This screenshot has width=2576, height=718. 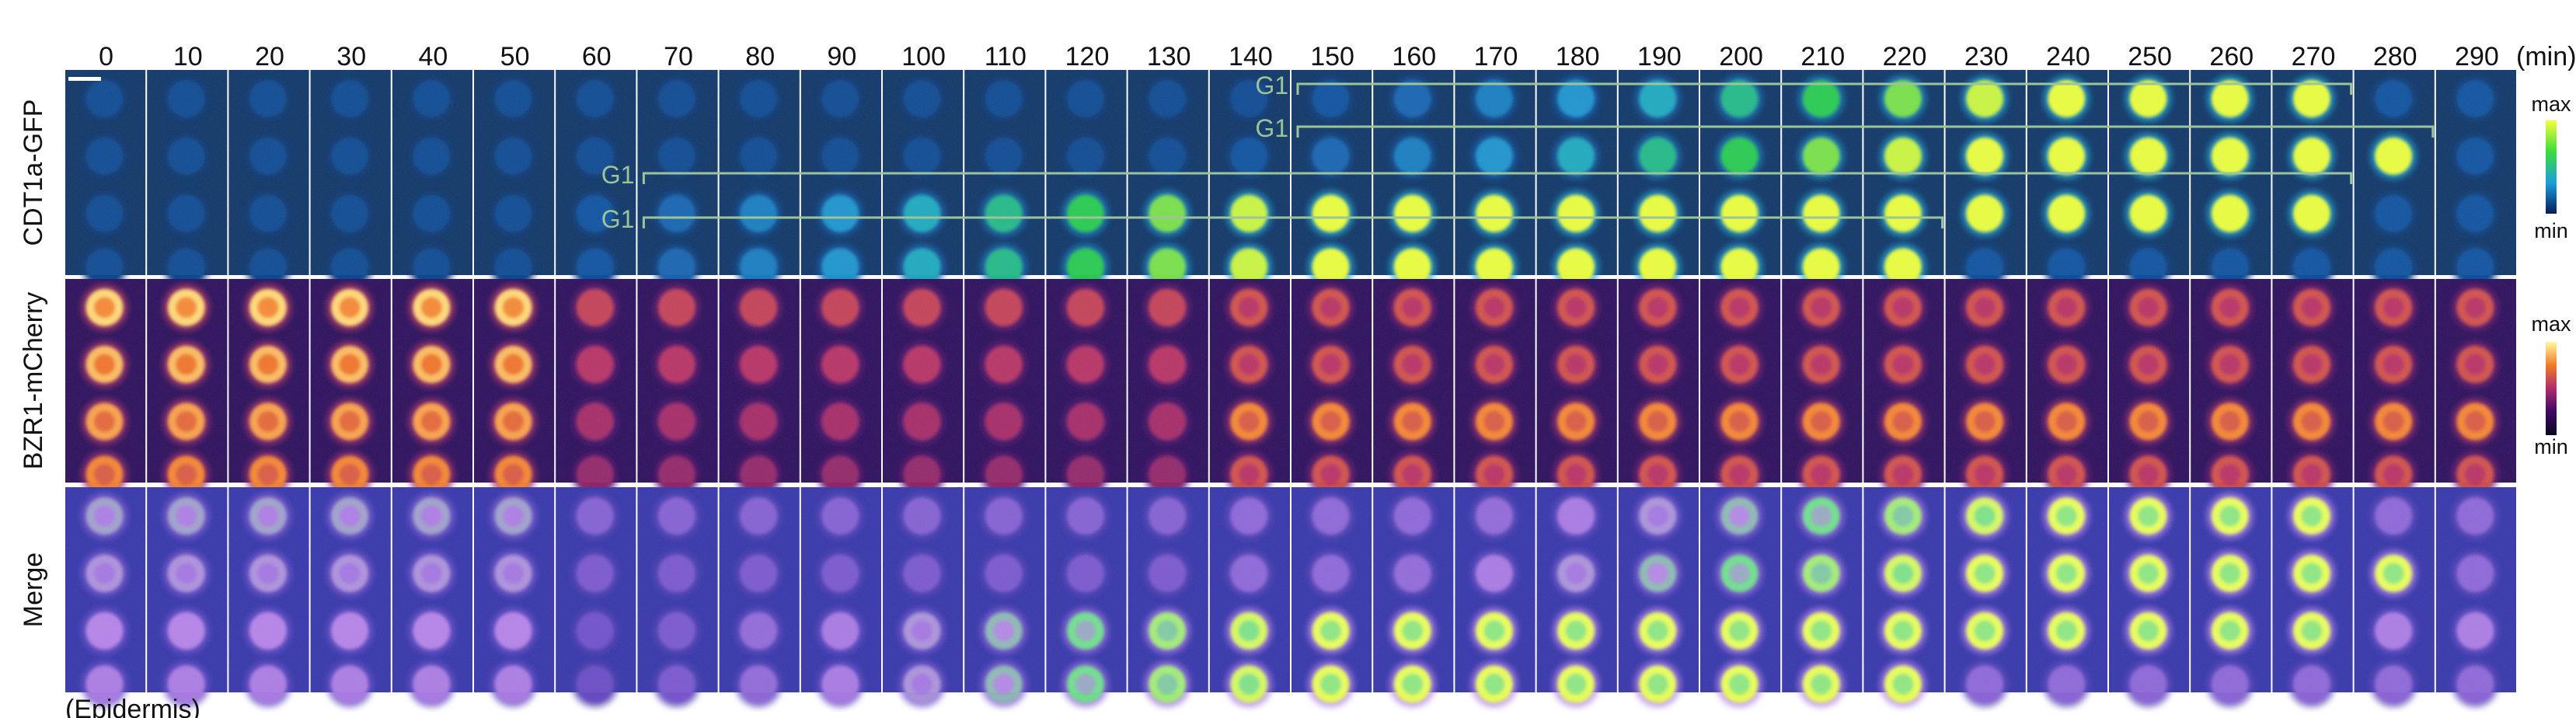 What do you see at coordinates (2551, 447) in the screenshot?
I see `mcherry-colorbar-min: min` at bounding box center [2551, 447].